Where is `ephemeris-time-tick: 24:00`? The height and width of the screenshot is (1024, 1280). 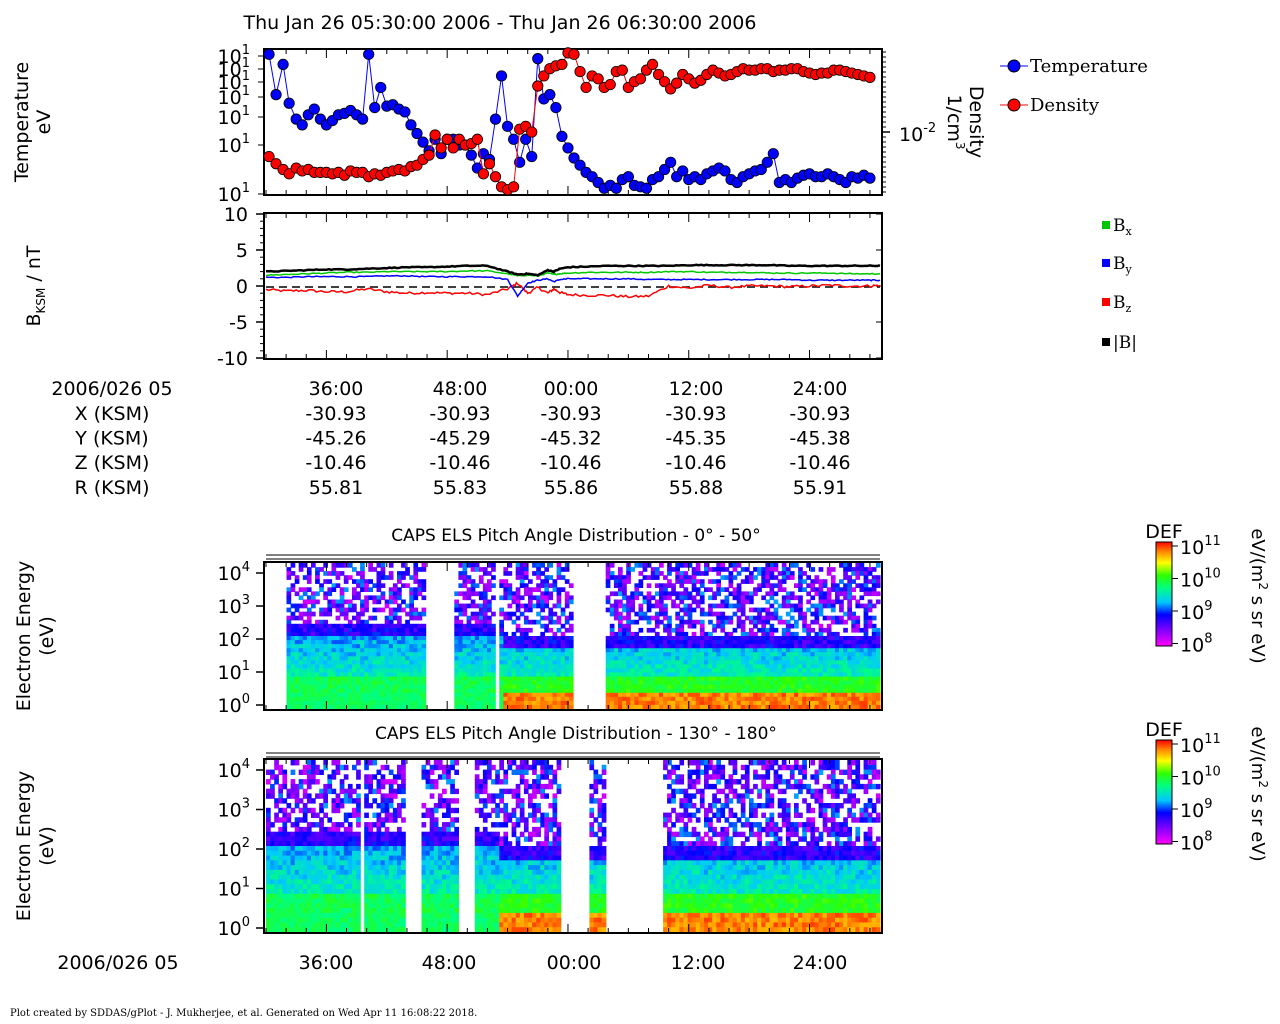 ephemeris-time-tick: 24:00 is located at coordinates (820, 389).